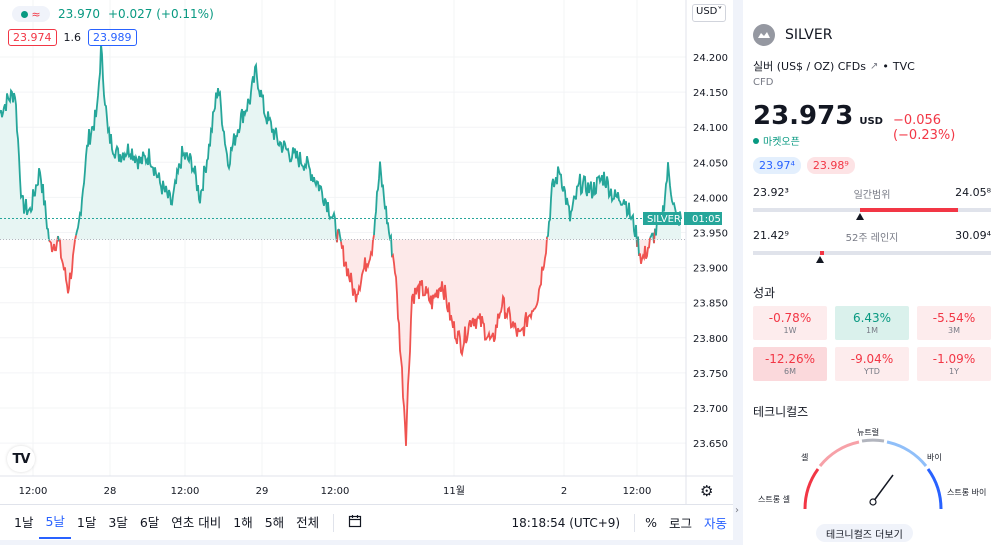  Describe the element at coordinates (564, 491) in the screenshot. I see `x-tick-label: 2` at that location.